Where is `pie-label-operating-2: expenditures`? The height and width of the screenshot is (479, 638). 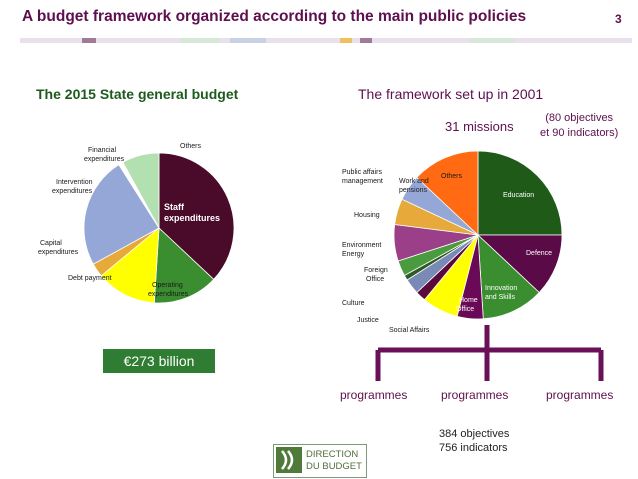
pie-label-operating-2: expenditures is located at coordinates (168, 294).